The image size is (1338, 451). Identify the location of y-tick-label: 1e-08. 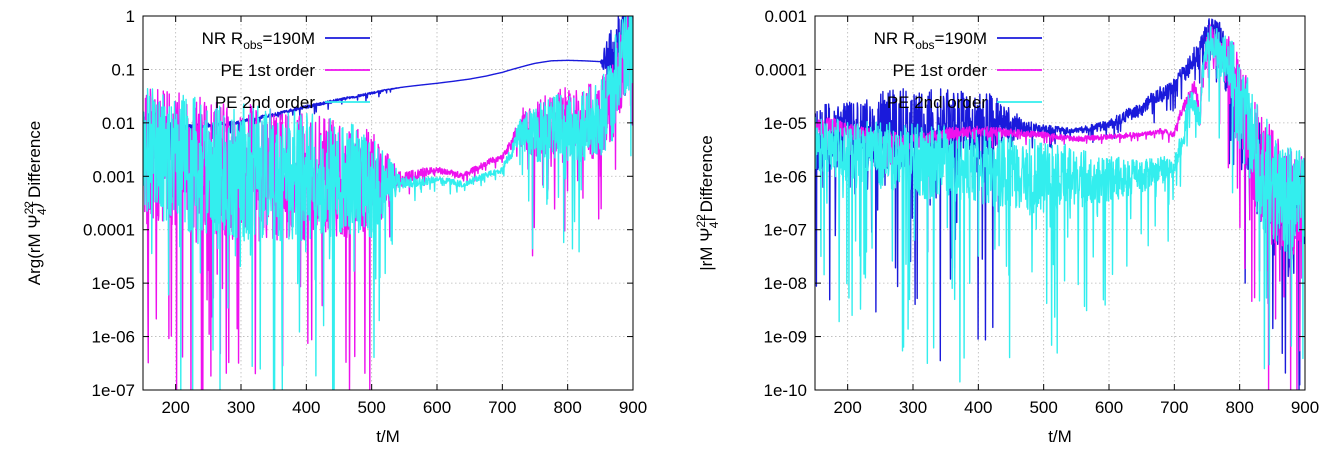
(785, 283).